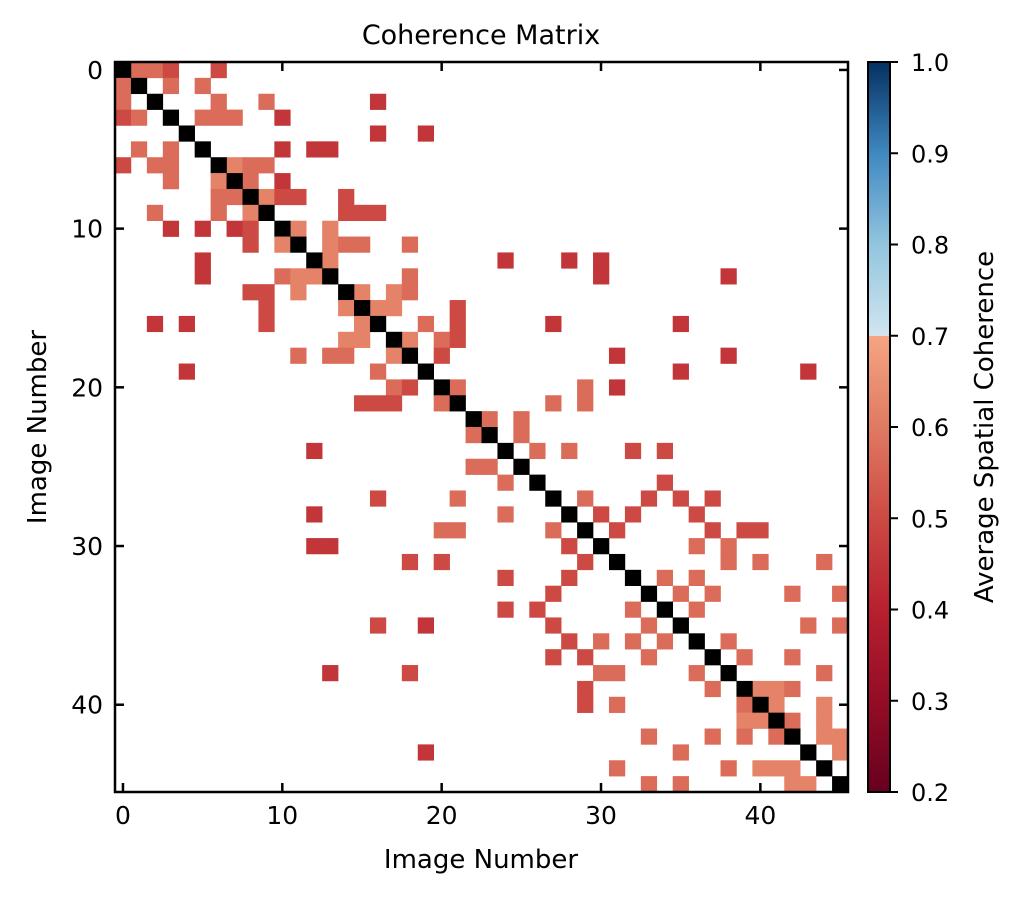  What do you see at coordinates (123, 815) in the screenshot?
I see `x-tick-label: 0` at bounding box center [123, 815].